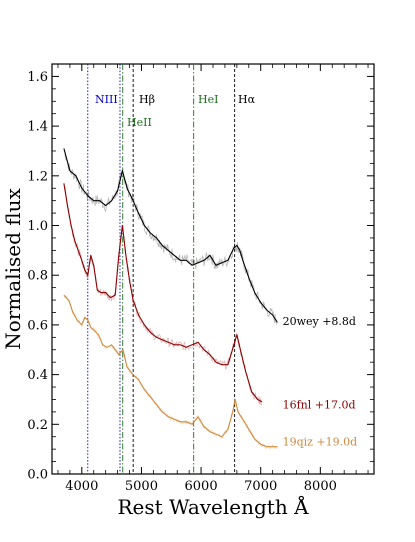 The width and height of the screenshot is (415, 542). Describe the element at coordinates (247, 99) in the screenshot. I see `line-marker-label: Hα` at that location.